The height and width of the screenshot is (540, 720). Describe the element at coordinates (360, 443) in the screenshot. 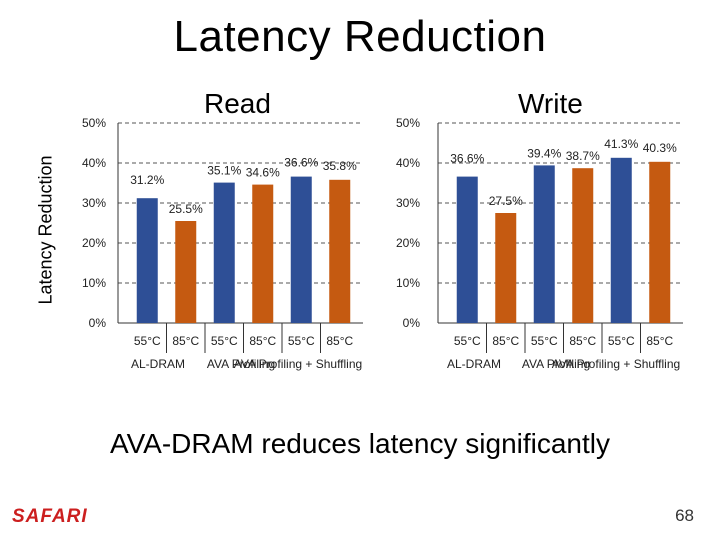

I see `conclusion-text: AVA-DRAM reduces latency significantly` at that location.